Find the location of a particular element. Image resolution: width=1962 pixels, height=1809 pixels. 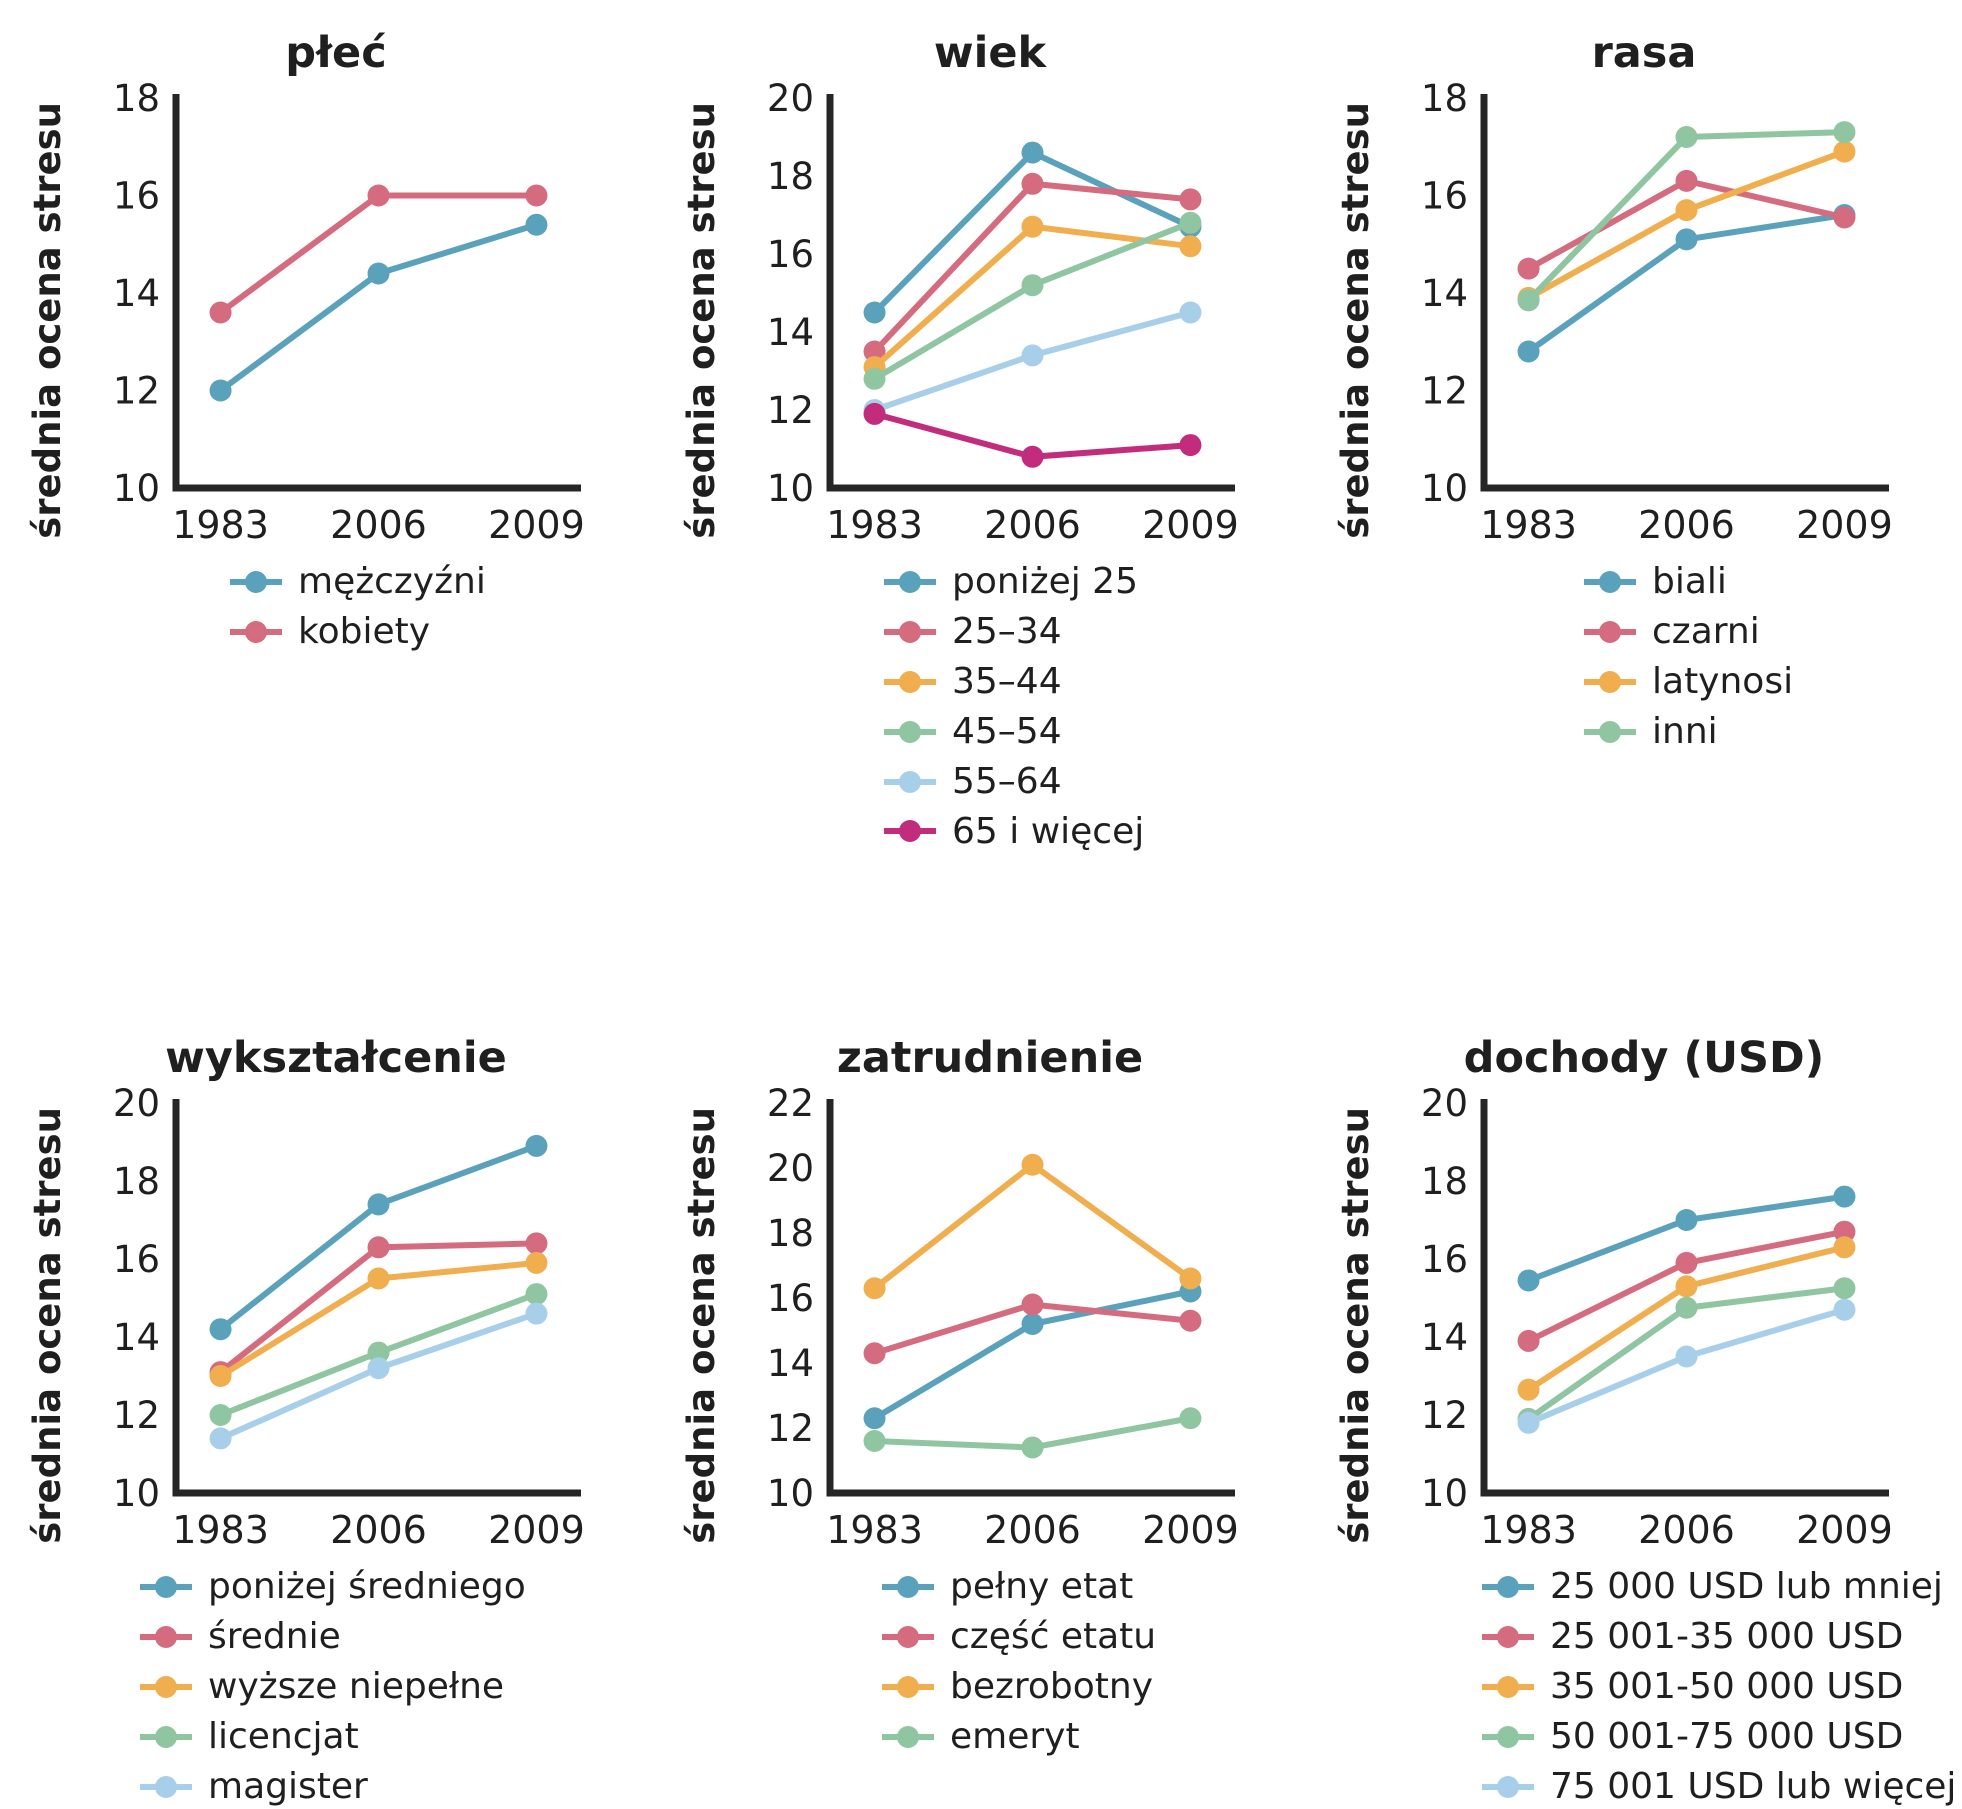

y-tick-label: 10 is located at coordinates (1444, 488).